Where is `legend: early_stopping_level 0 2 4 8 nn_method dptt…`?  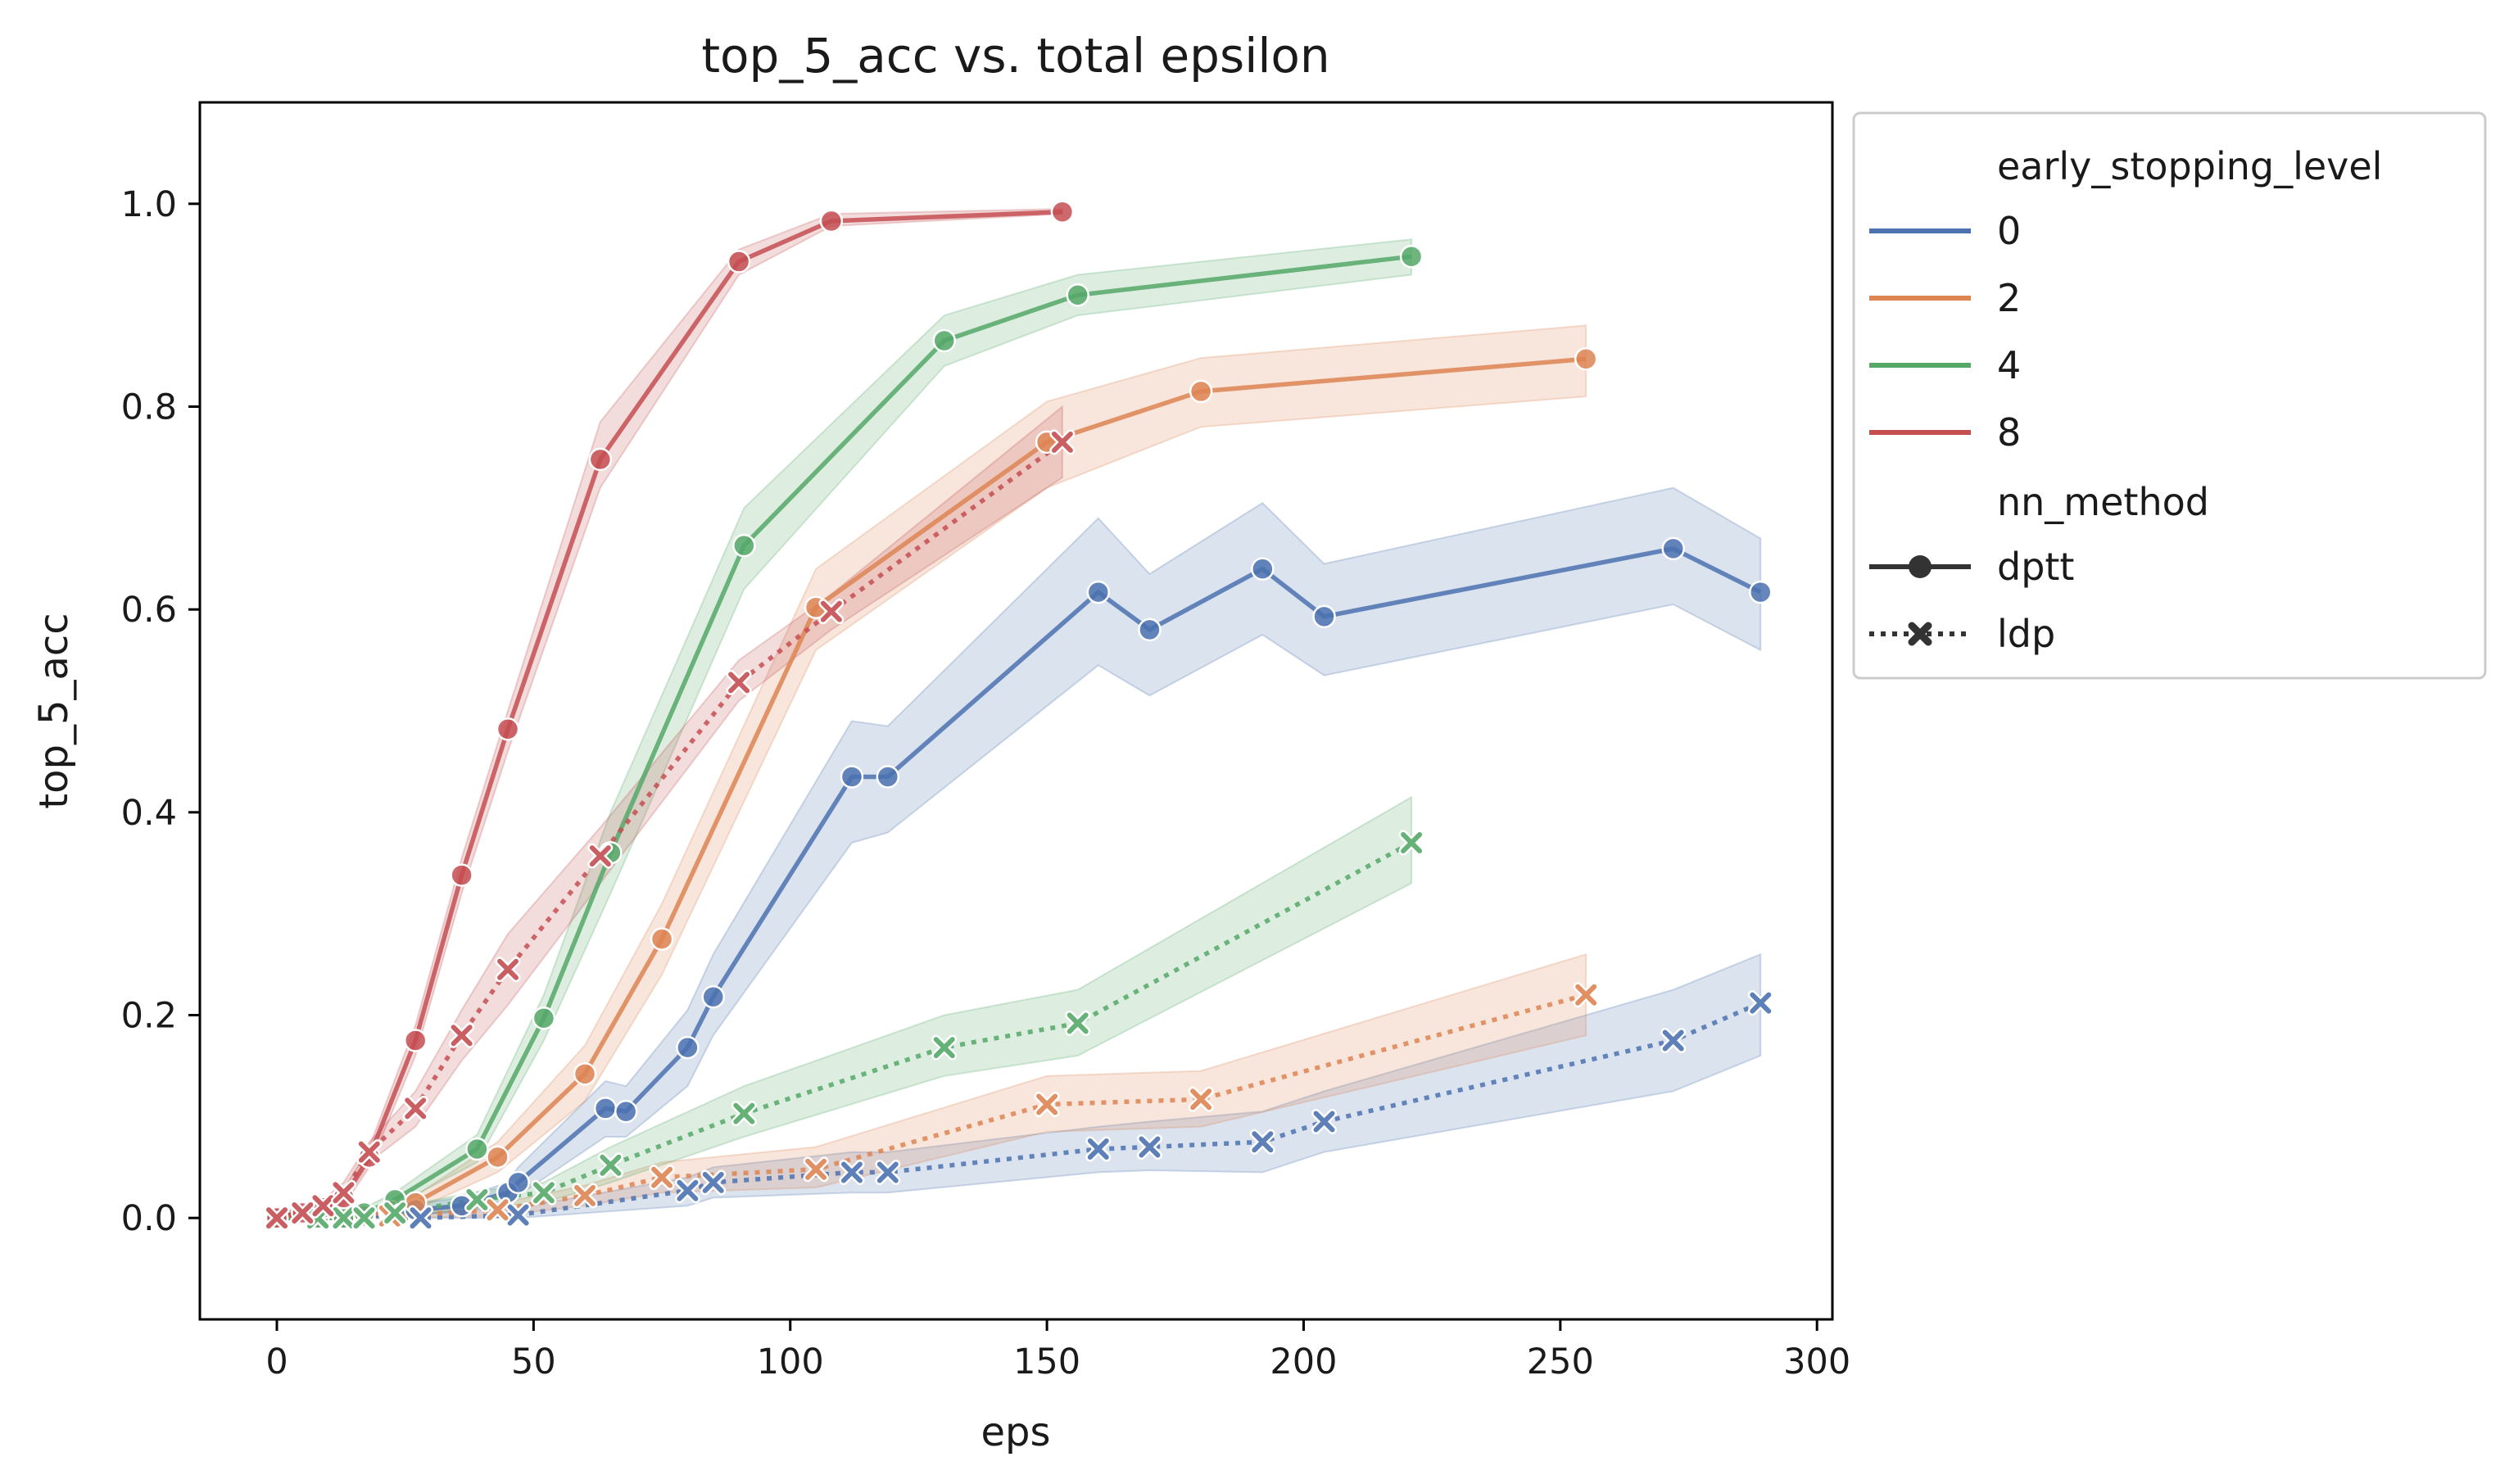 legend: early_stopping_level 0 2 4 8 nn_method dptt… is located at coordinates (2170, 395).